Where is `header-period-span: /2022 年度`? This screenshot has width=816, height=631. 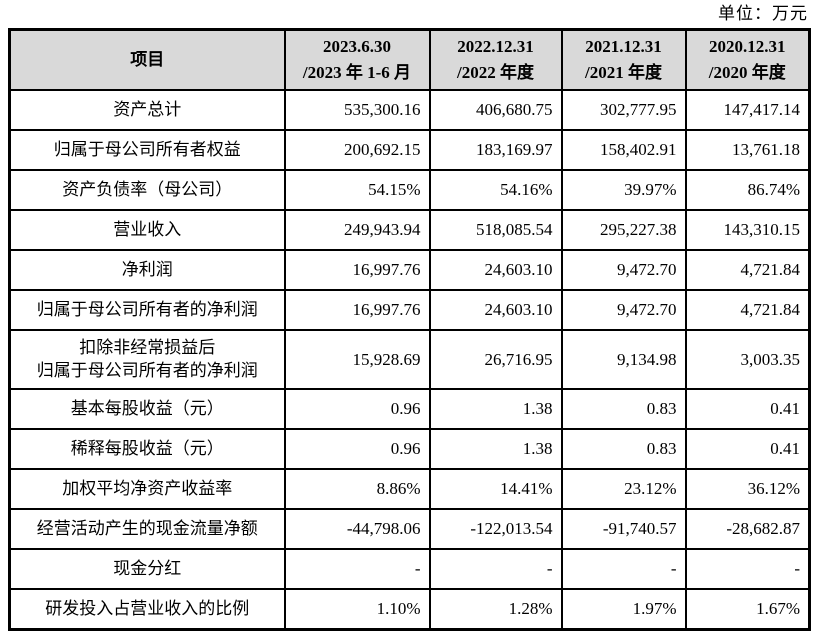
header-period-span: /2022 年度 is located at coordinates (495, 72).